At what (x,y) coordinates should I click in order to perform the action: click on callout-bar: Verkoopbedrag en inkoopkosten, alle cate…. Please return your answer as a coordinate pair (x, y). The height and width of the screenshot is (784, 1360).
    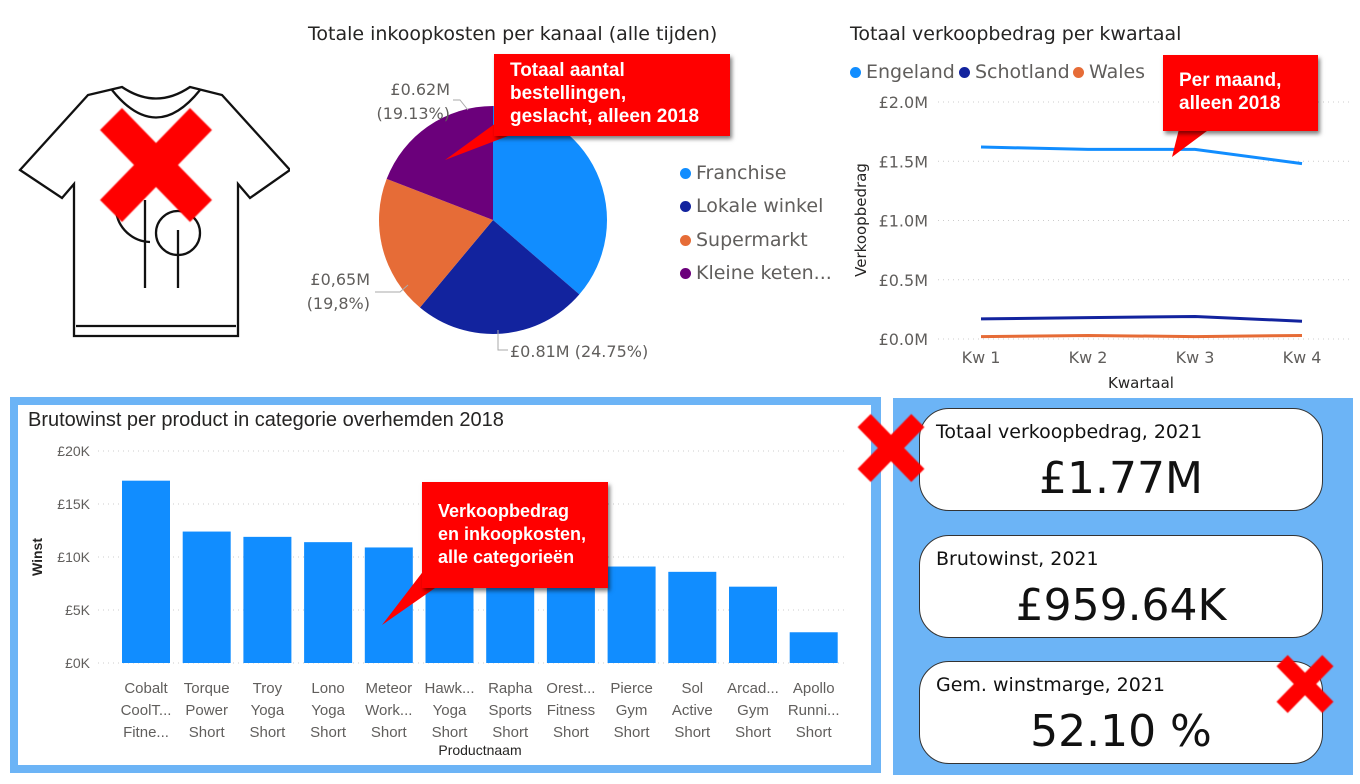
    Looking at the image, I should click on (515, 535).